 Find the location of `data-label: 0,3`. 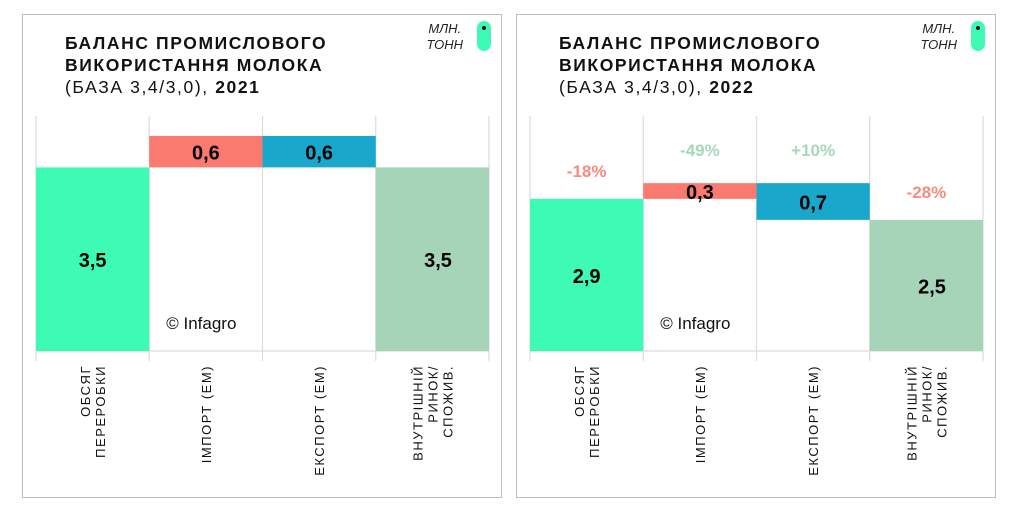

data-label: 0,3 is located at coordinates (700, 193).